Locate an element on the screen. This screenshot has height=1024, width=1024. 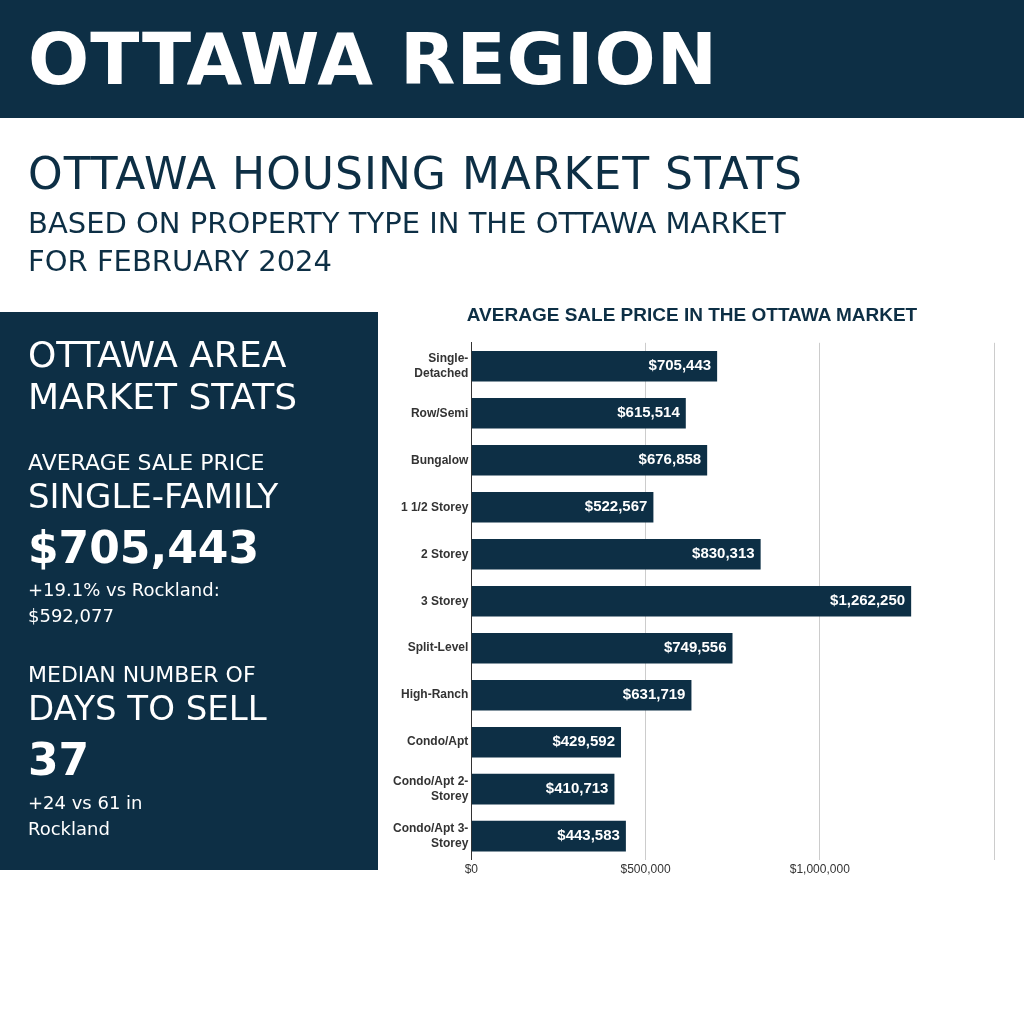
y-tick-label: High-Ranch is located at coordinates (434, 694).